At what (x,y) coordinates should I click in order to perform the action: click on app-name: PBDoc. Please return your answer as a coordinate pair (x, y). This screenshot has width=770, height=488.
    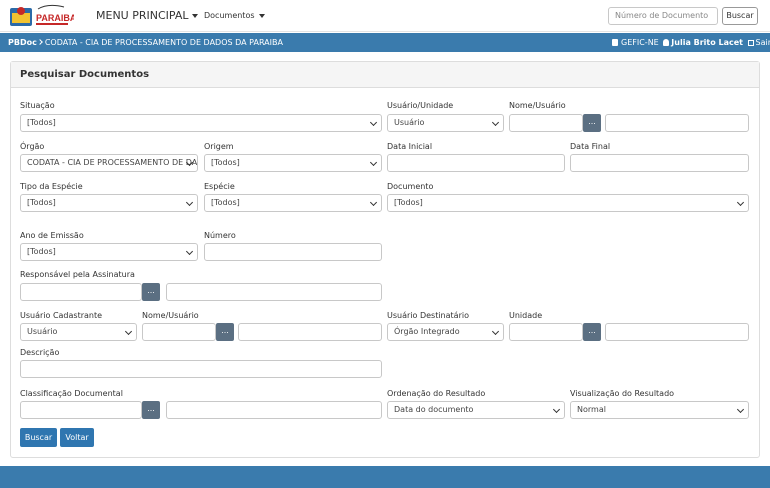
    Looking at the image, I should click on (22, 42).